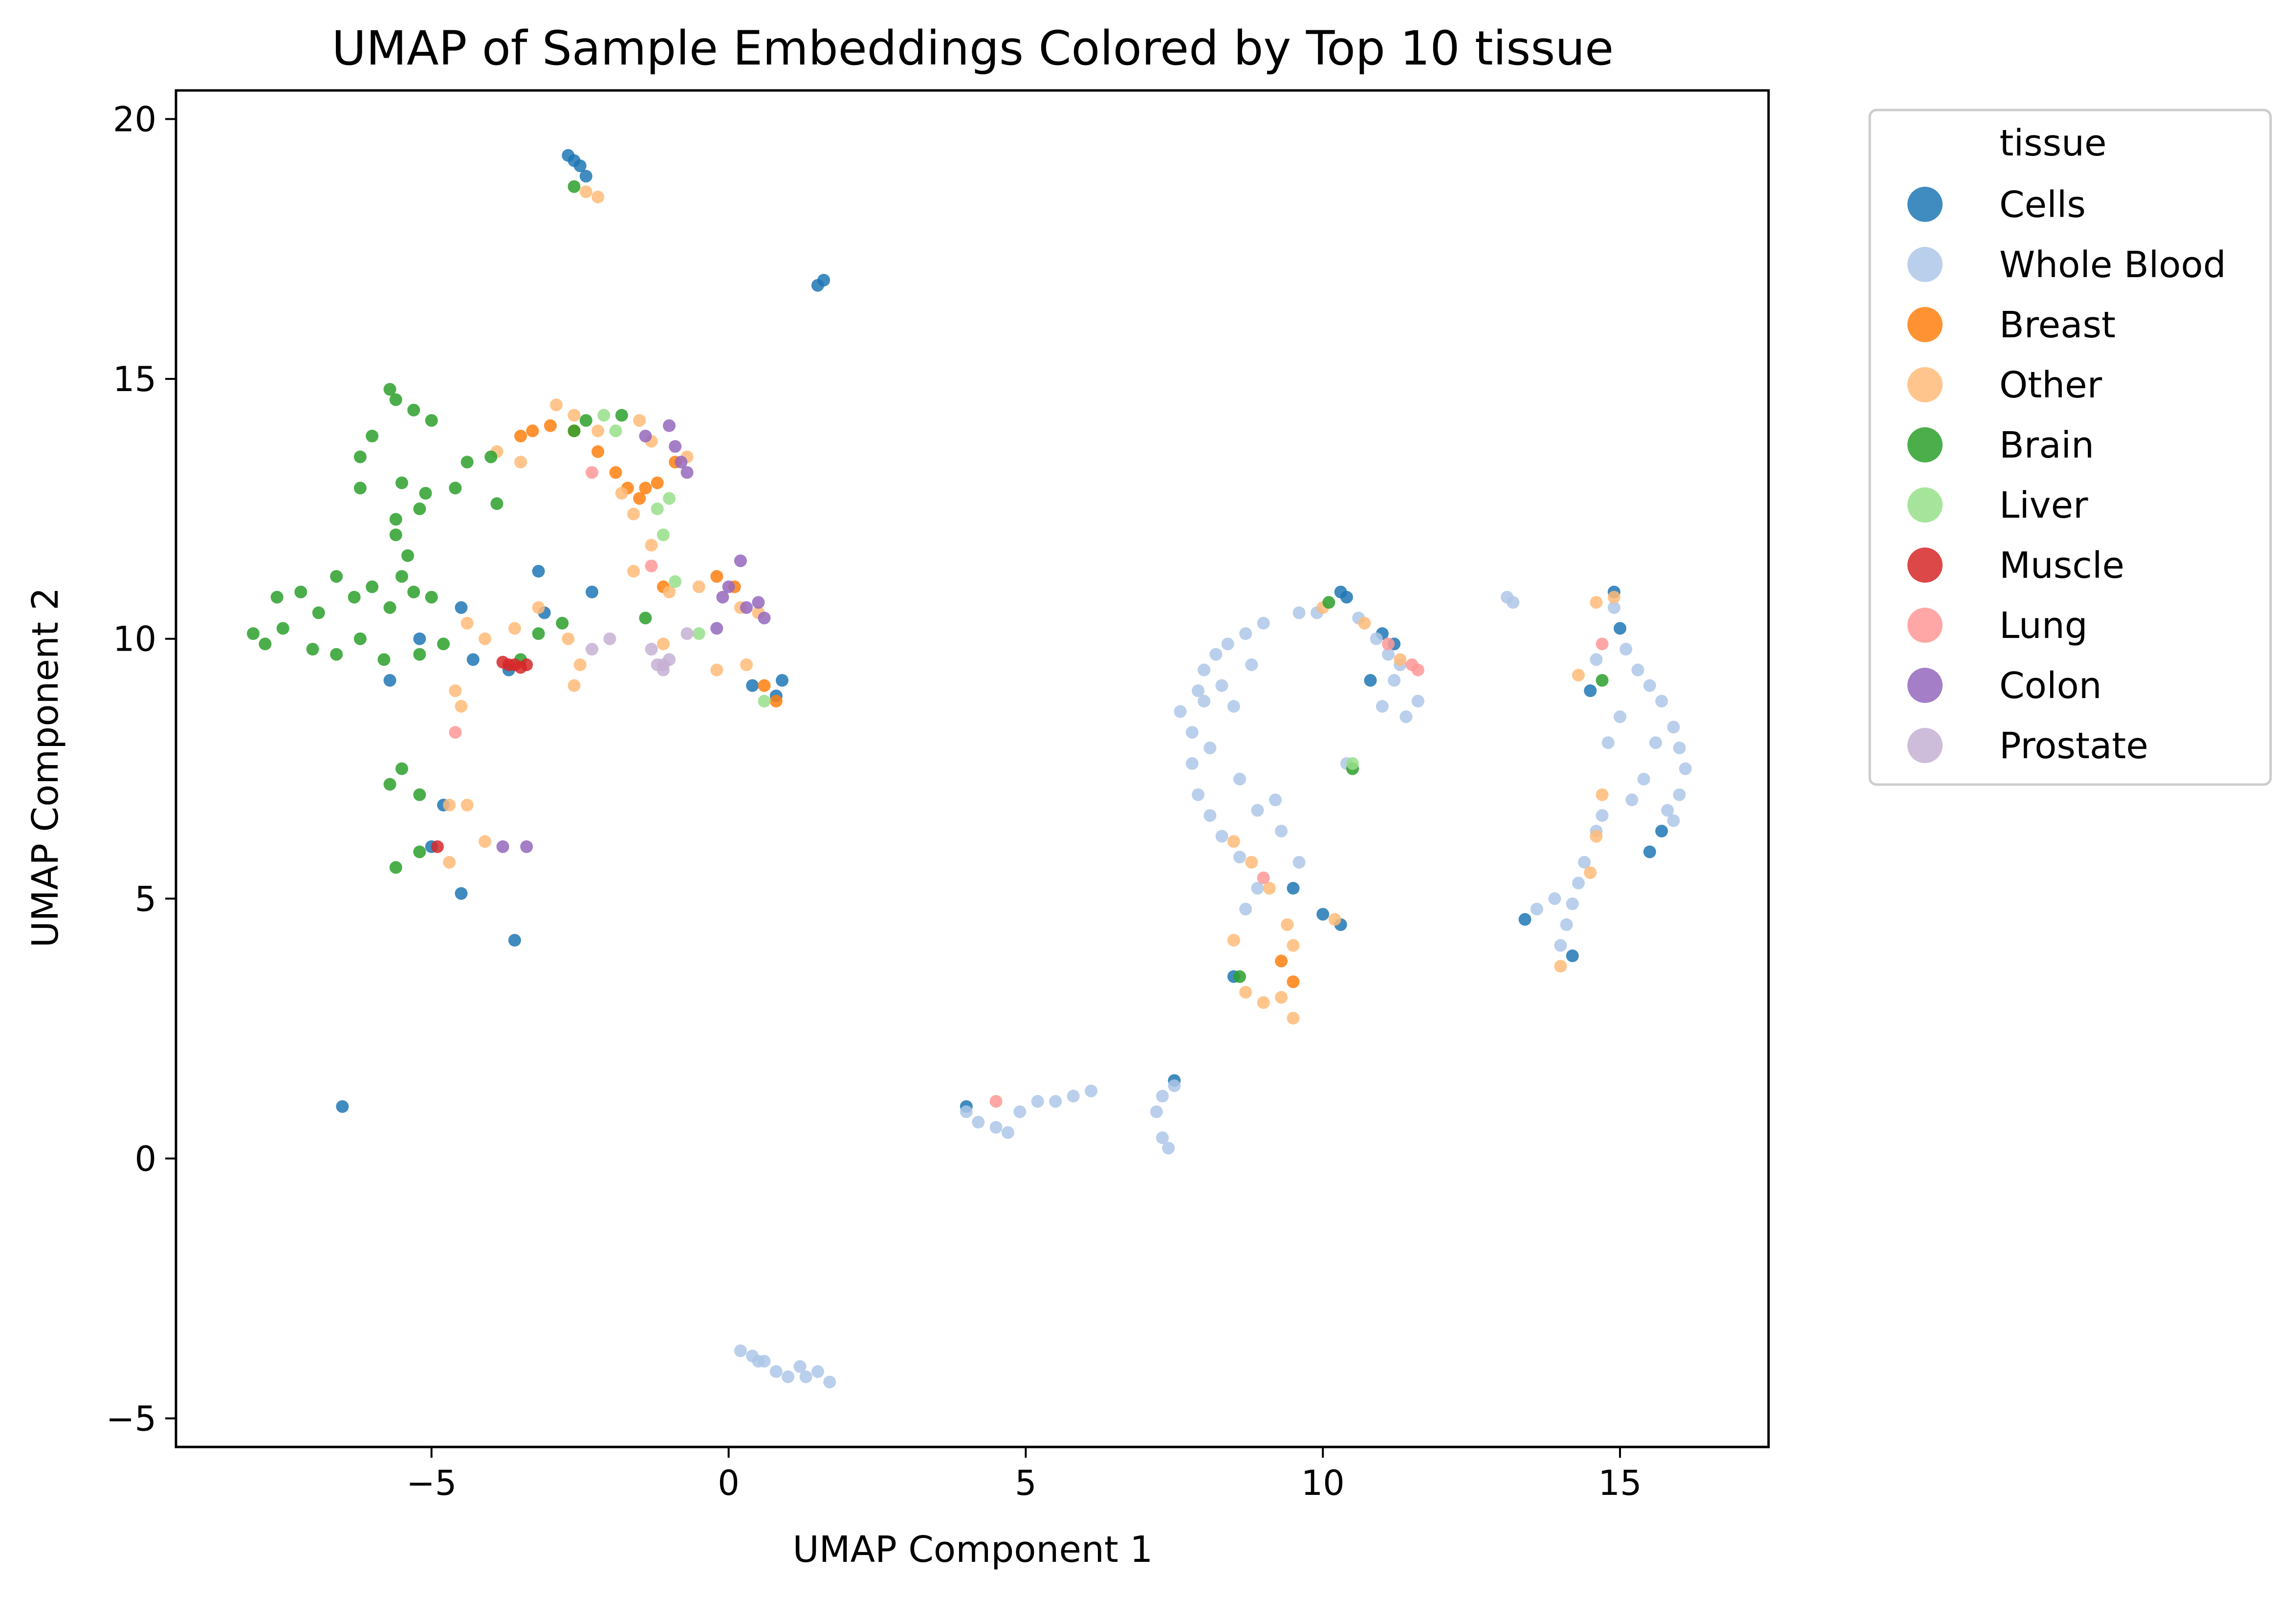 The image size is (2296, 1599). Describe the element at coordinates (729, 1483) in the screenshot. I see `x-tick-label: 0` at that location.